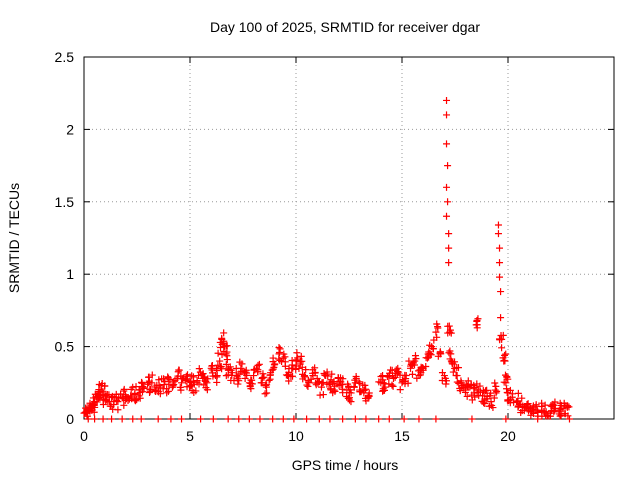 The width and height of the screenshot is (640, 480). I want to click on x-axis-label: GPS time / hours, so click(345, 465).